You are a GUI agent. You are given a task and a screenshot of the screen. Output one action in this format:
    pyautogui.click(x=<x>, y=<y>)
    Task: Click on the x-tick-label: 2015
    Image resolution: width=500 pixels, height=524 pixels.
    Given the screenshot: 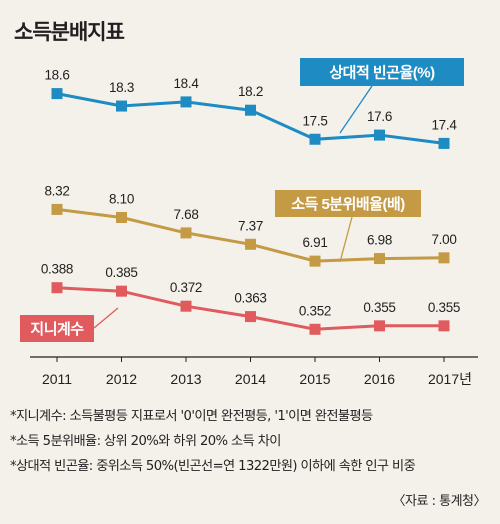 What is the action you would take?
    pyautogui.click(x=314, y=379)
    